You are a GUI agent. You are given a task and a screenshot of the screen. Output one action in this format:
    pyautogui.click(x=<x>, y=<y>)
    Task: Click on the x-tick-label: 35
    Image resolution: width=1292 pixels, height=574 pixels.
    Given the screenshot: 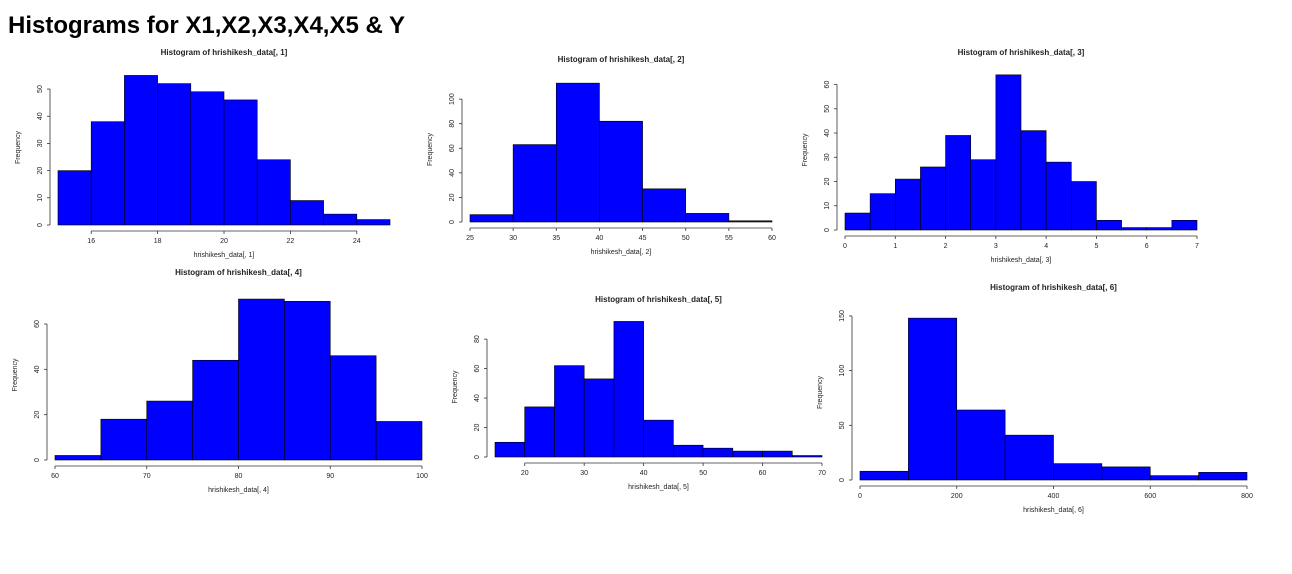 What is the action you would take?
    pyautogui.click(x=556, y=238)
    